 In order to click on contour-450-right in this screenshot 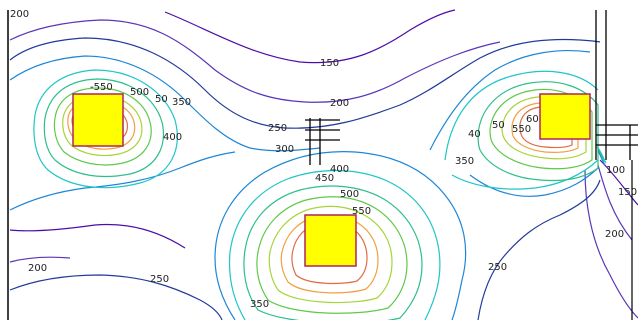, I will do `click(541, 129)`.